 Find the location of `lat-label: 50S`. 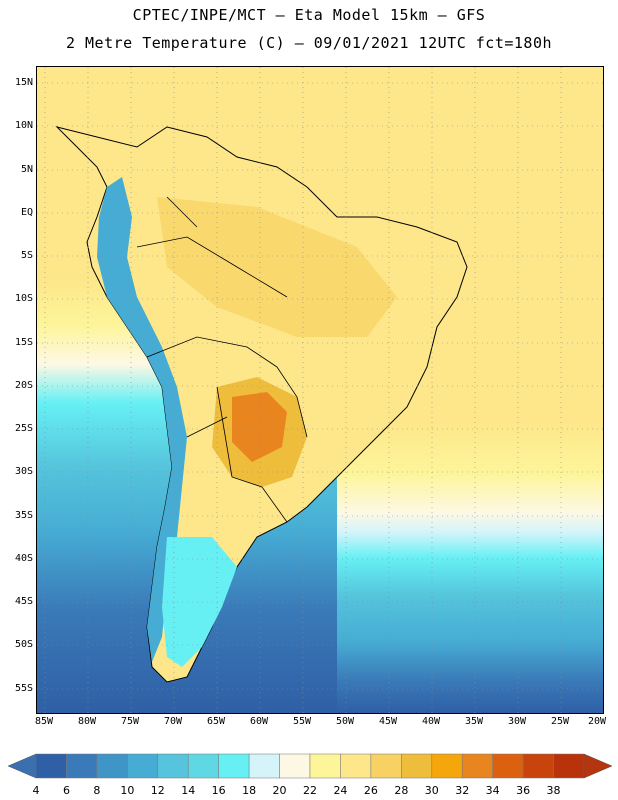

lat-label: 50S is located at coordinates (23, 644).